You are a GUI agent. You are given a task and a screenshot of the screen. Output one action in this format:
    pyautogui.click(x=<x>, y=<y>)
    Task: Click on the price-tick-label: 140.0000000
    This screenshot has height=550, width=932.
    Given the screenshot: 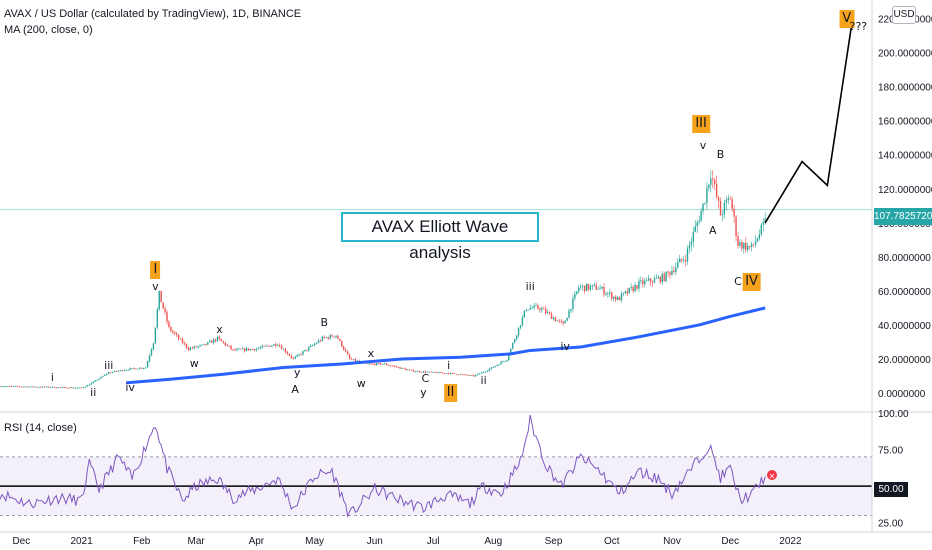 What is the action you would take?
    pyautogui.click(x=905, y=156)
    